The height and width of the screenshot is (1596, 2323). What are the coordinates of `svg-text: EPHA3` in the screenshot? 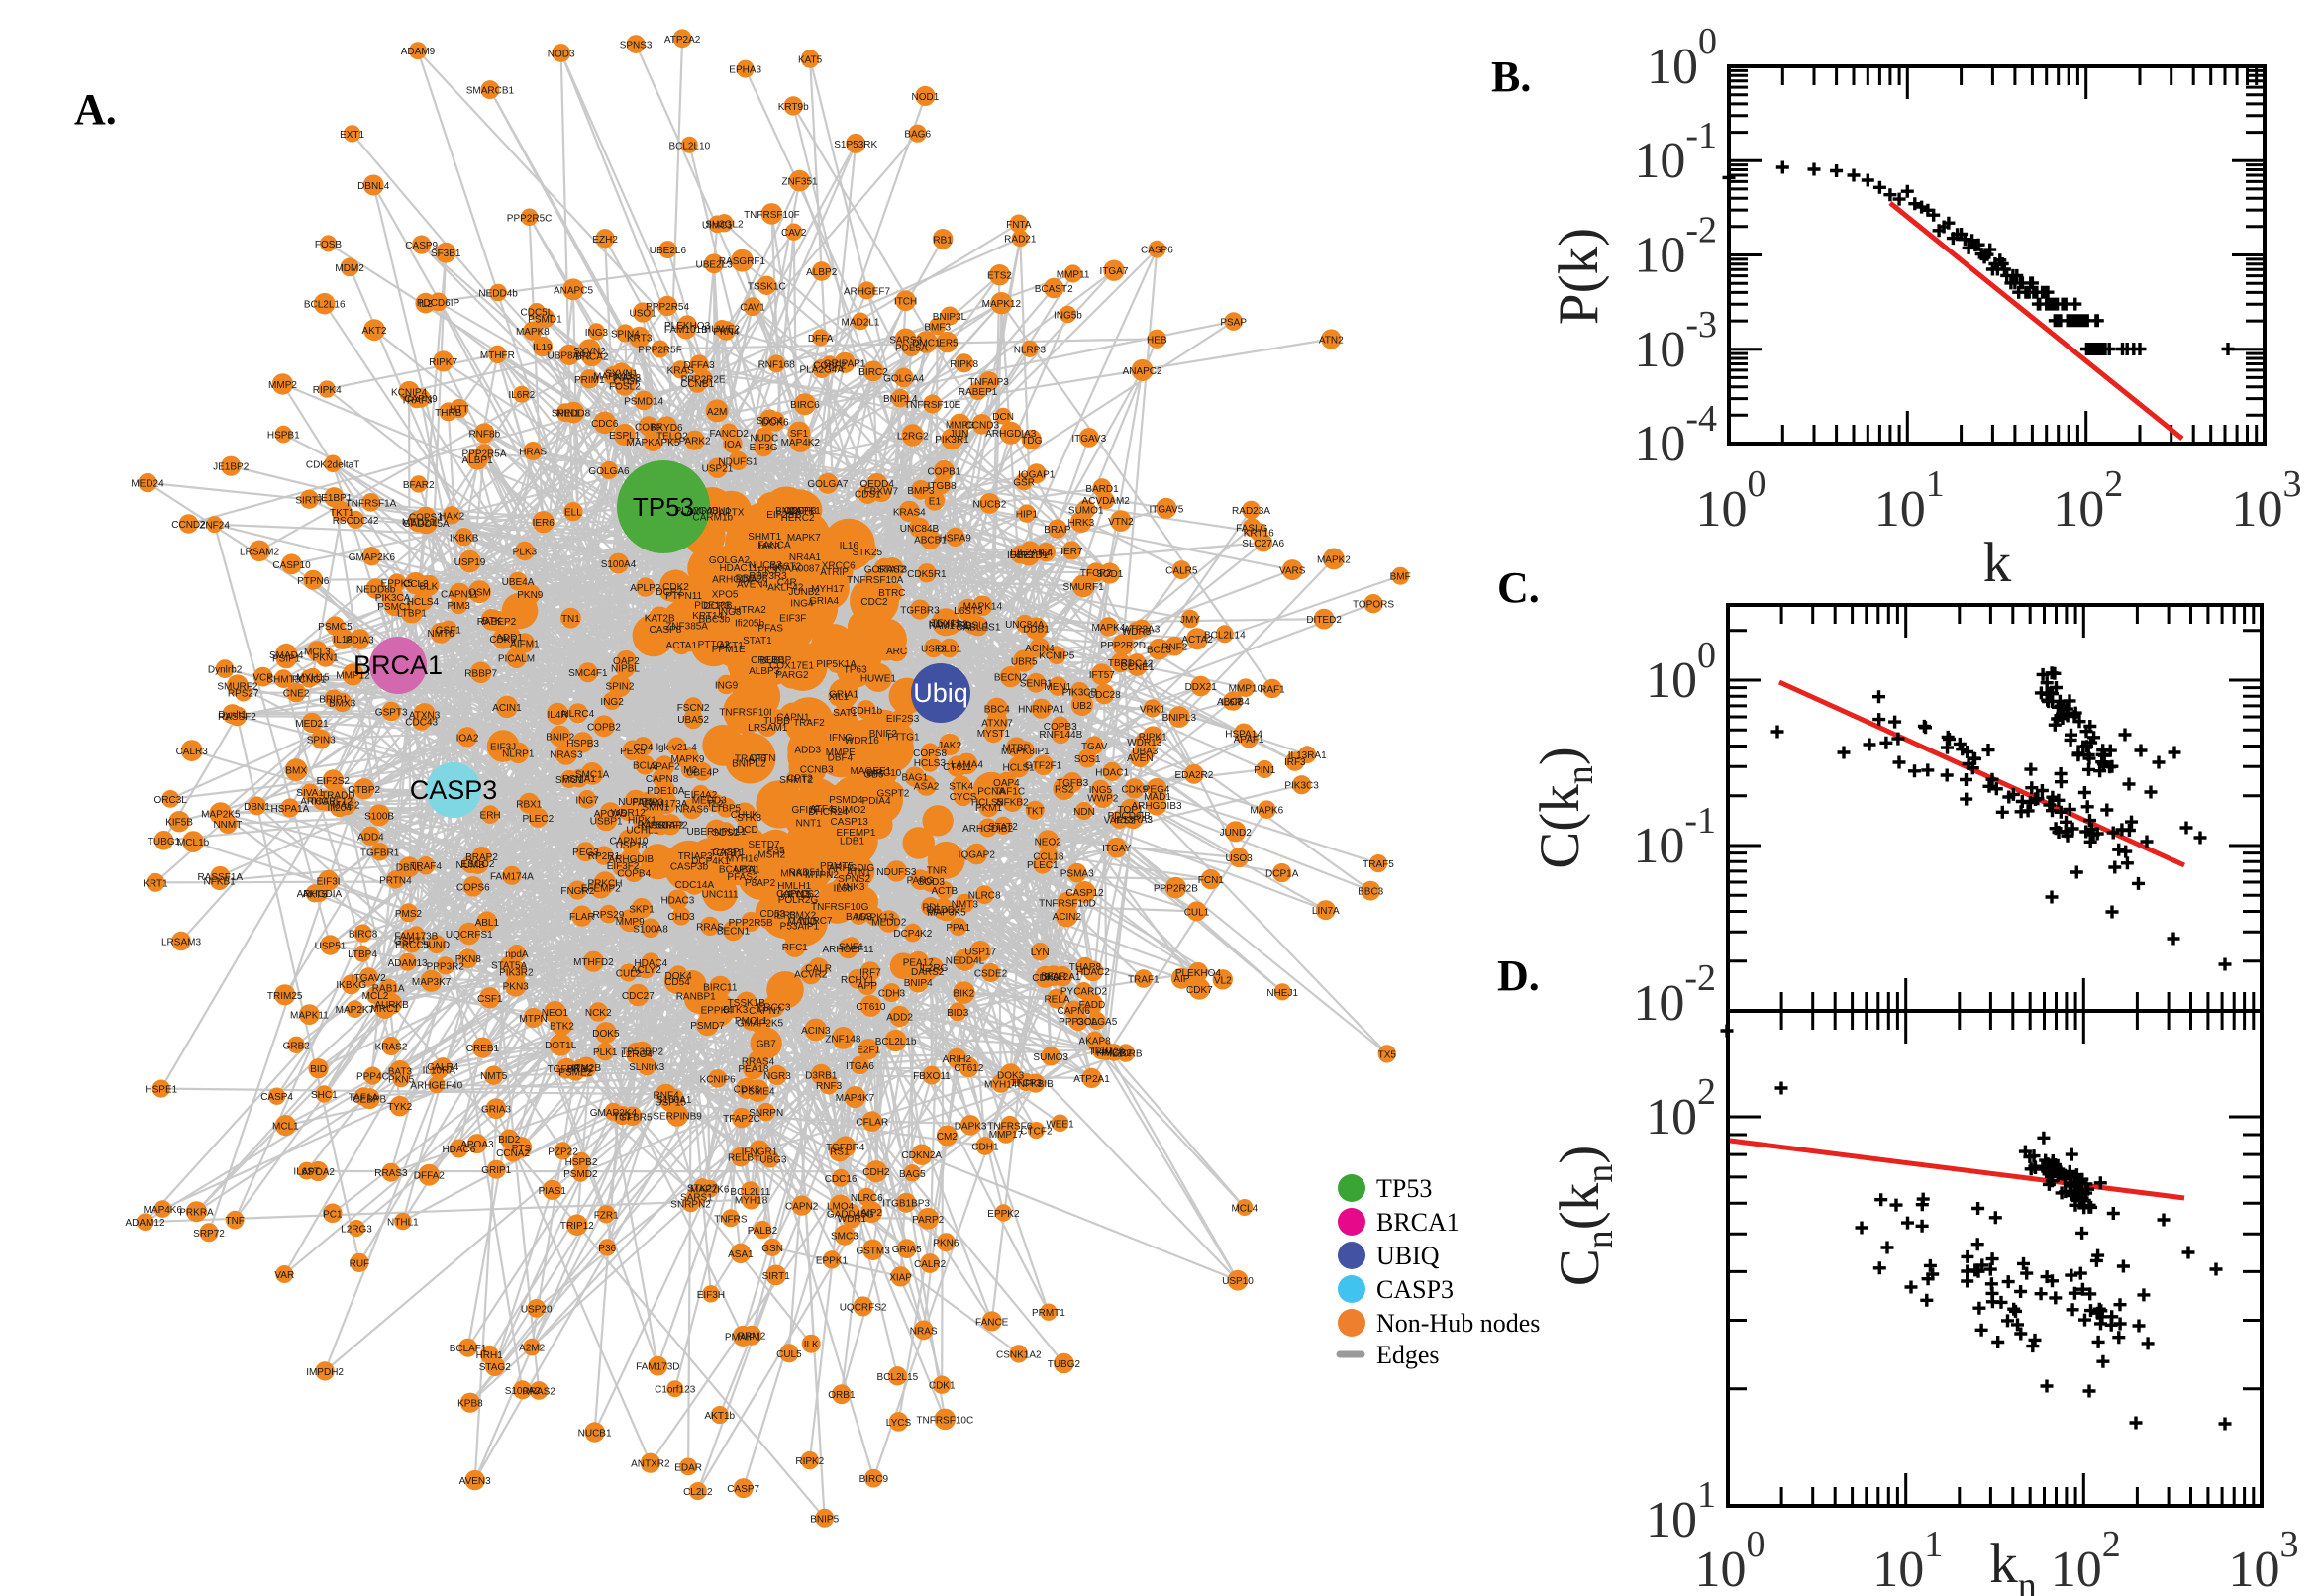 It's located at (745, 70).